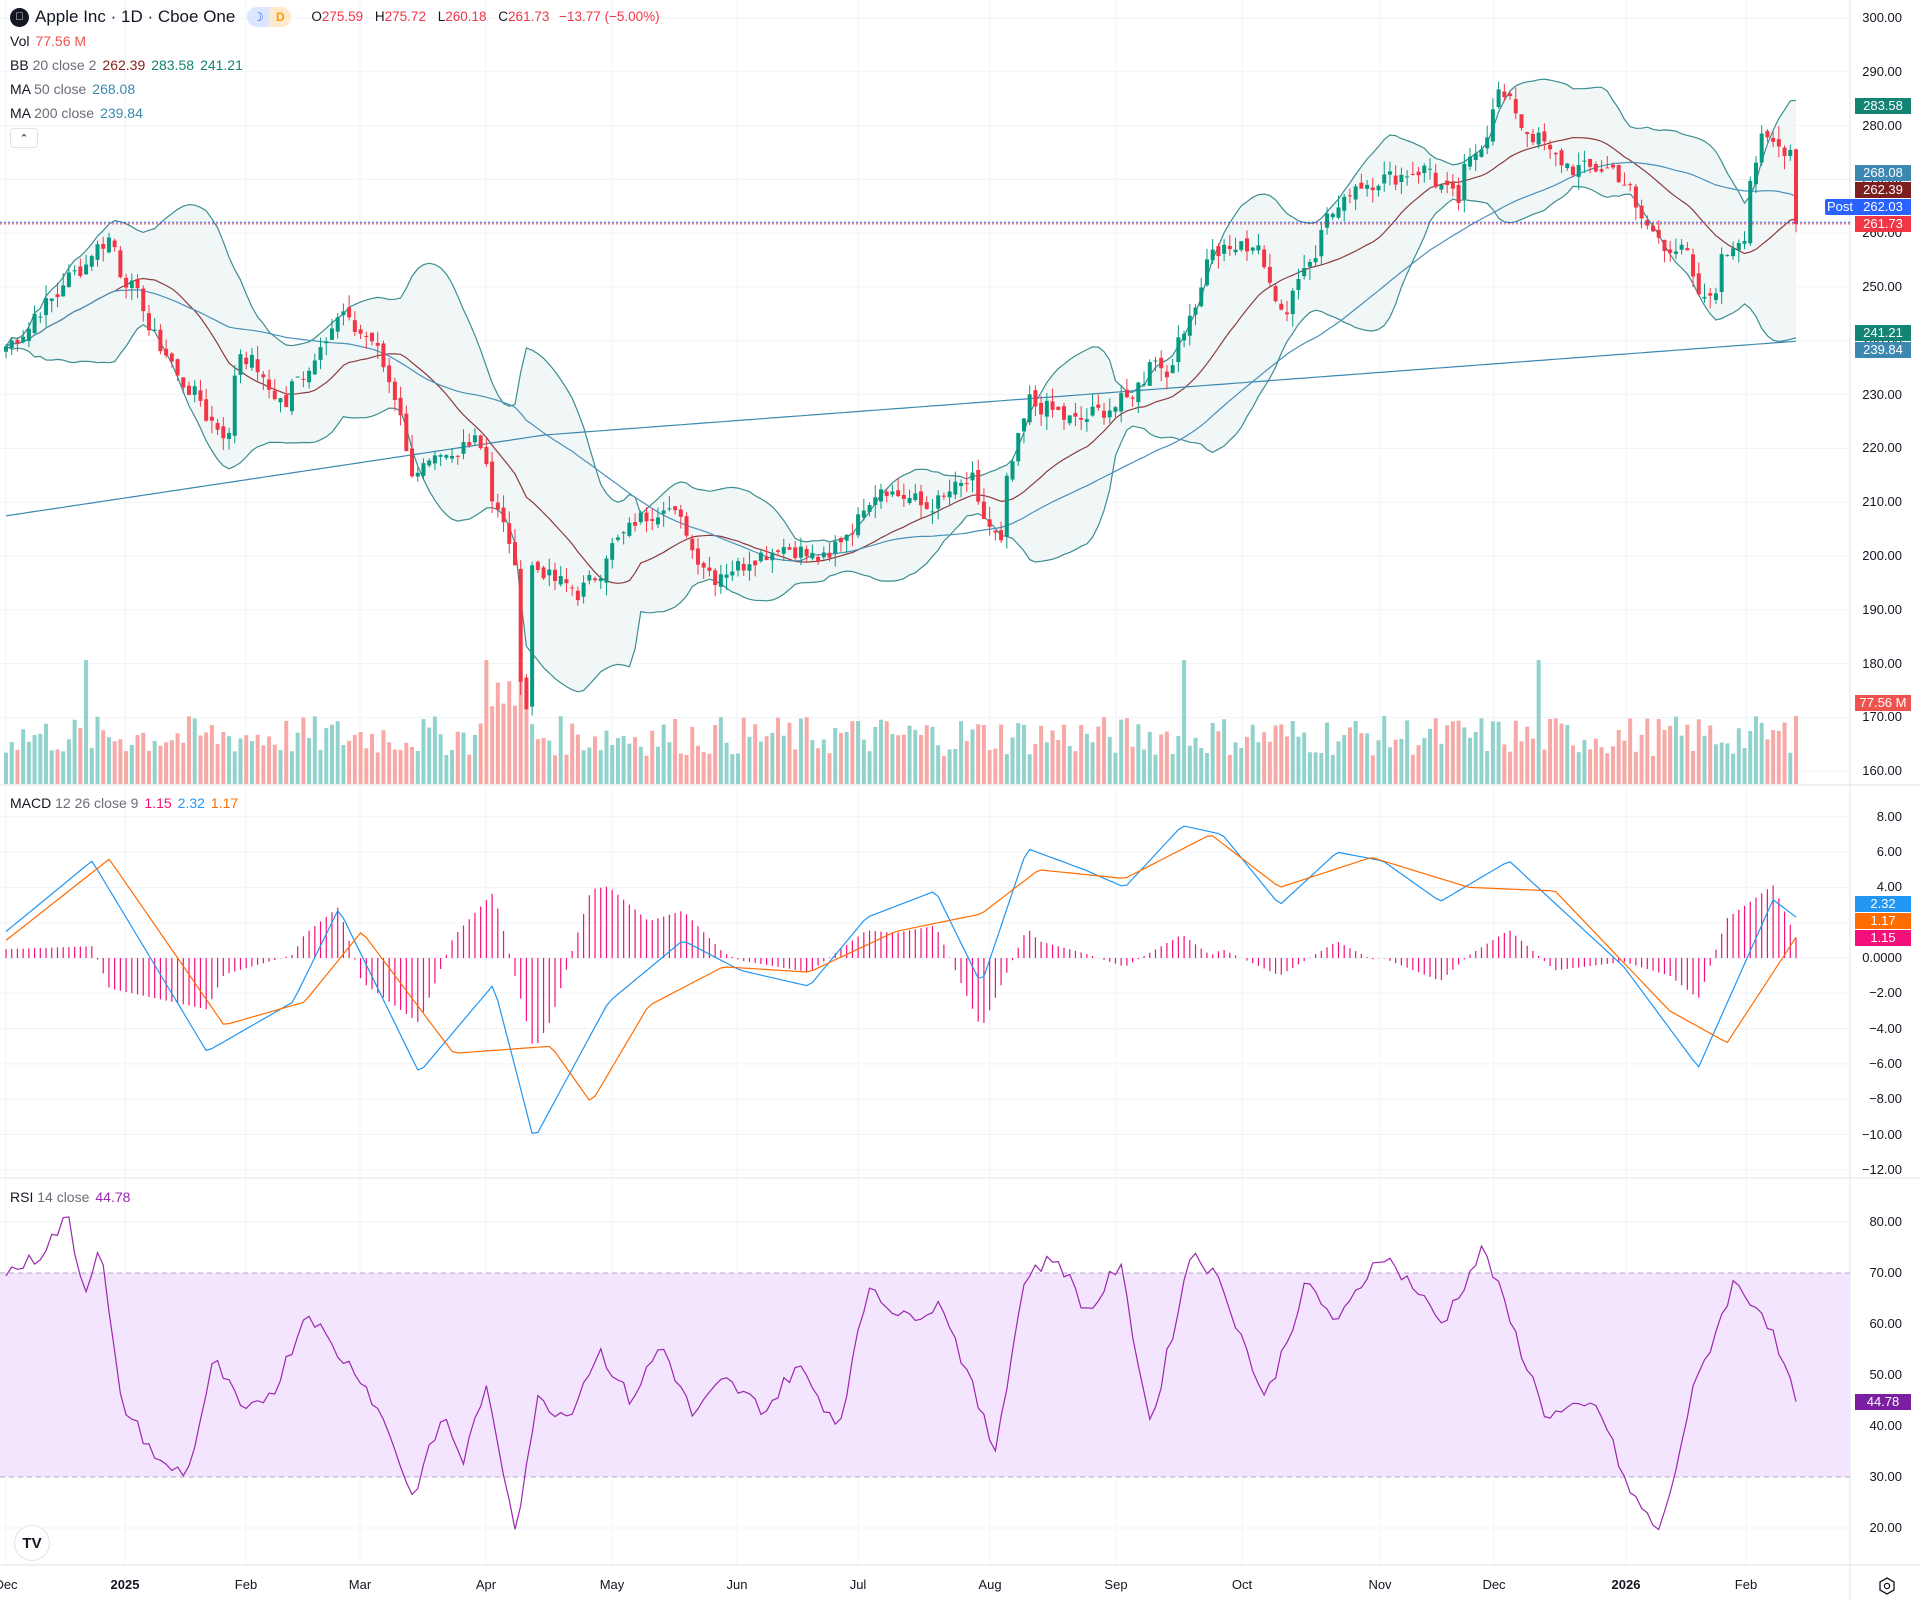 The height and width of the screenshot is (1600, 1920). I want to click on macd-signal-value: 1.17, so click(224, 803).